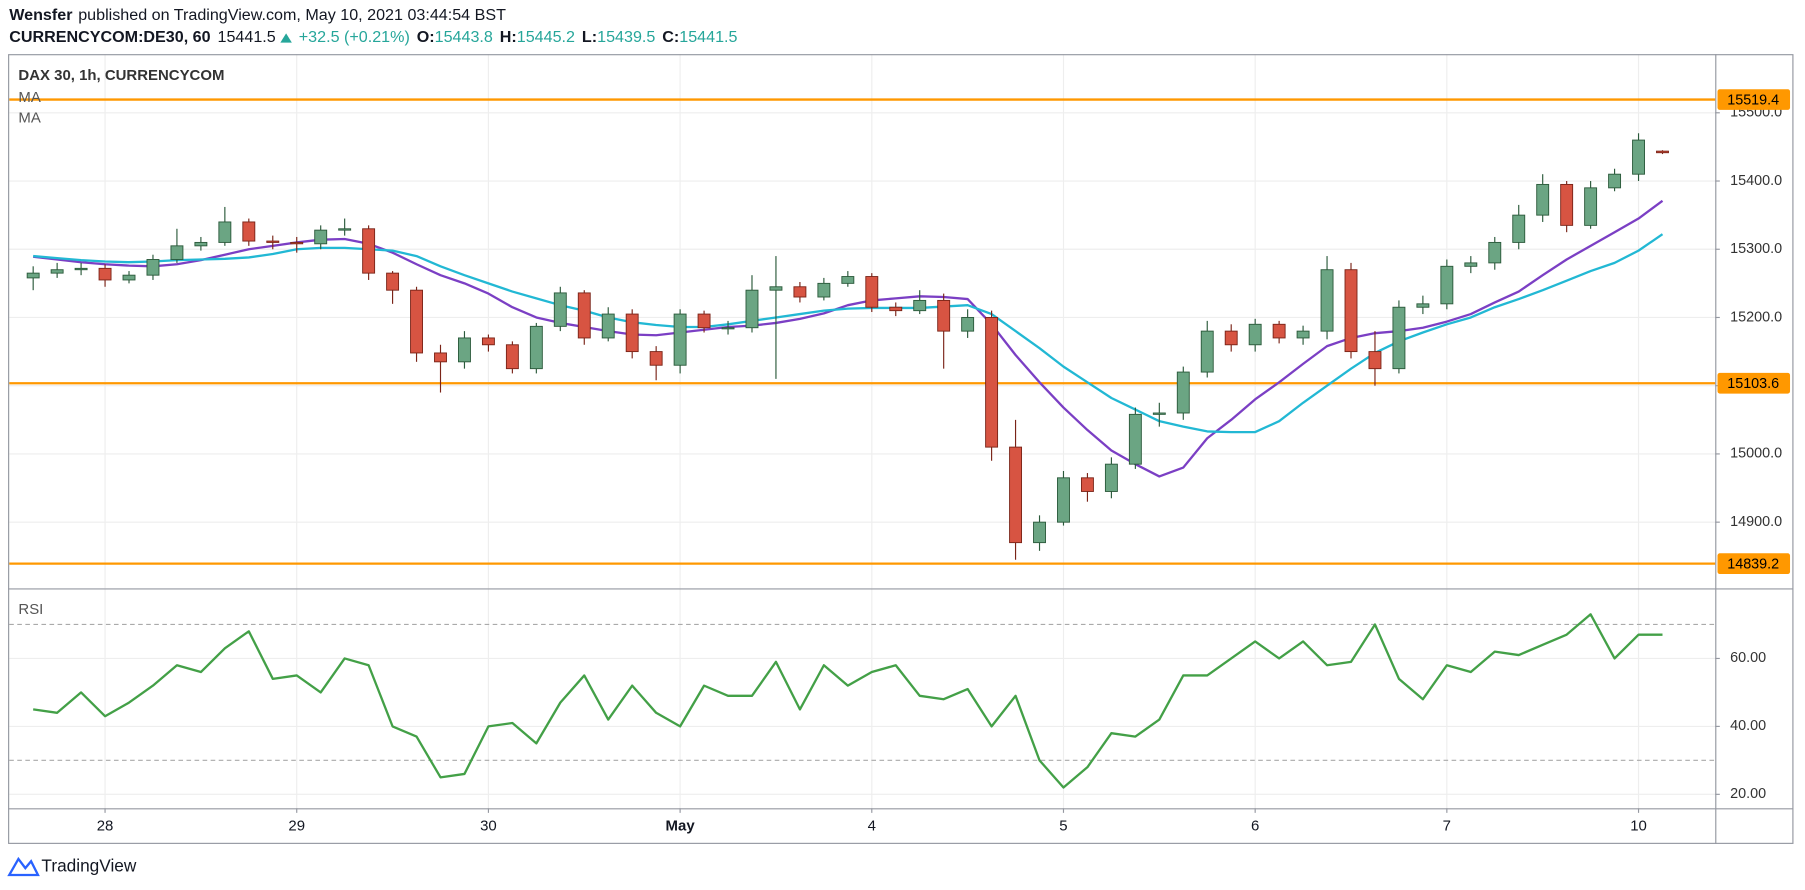 The image size is (1805, 890). I want to click on logo-icon, so click(23, 866).